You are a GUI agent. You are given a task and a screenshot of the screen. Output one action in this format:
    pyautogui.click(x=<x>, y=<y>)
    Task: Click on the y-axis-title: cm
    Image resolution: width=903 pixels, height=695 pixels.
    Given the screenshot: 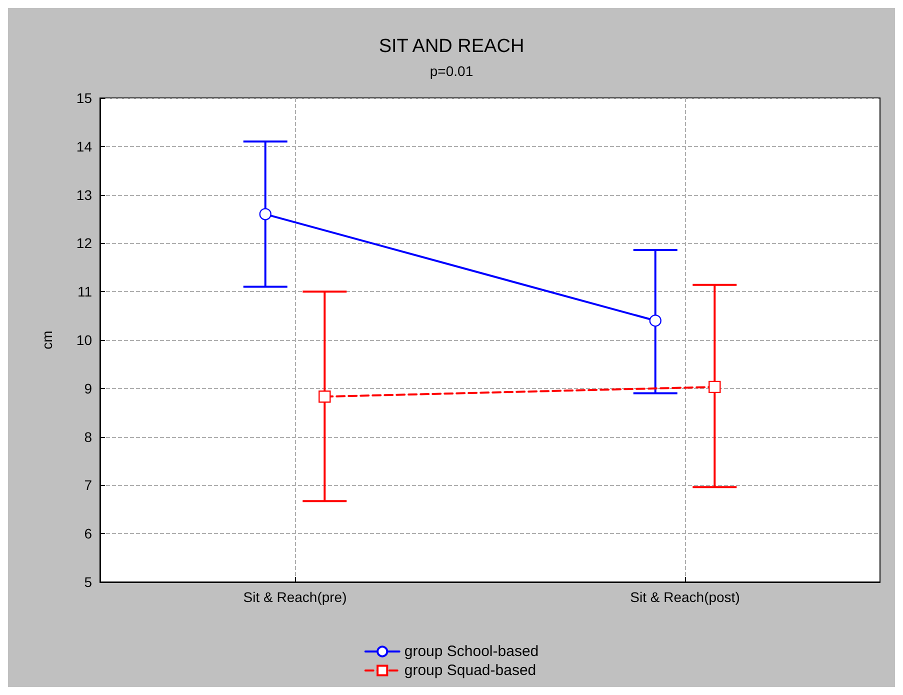 What is the action you would take?
    pyautogui.click(x=47, y=340)
    